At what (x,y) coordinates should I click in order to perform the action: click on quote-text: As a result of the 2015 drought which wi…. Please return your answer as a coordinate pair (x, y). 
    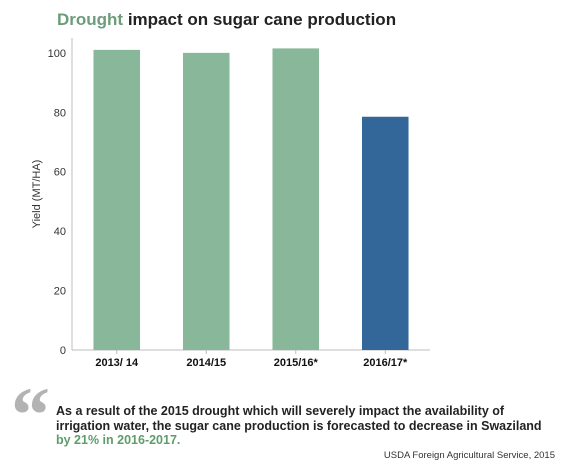
    Looking at the image, I should click on (306, 426).